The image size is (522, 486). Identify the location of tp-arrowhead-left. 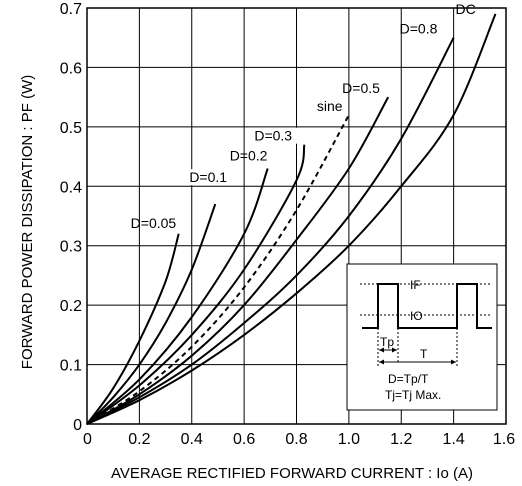
(381, 350).